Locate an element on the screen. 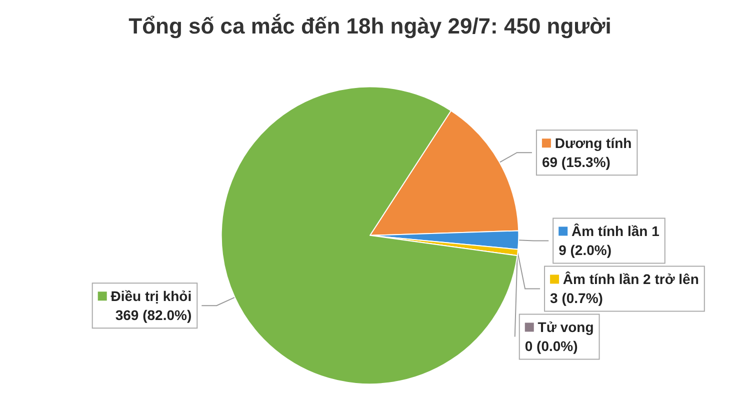 The height and width of the screenshot is (413, 740). data-label: 9 (2.0%) is located at coordinates (585, 250).